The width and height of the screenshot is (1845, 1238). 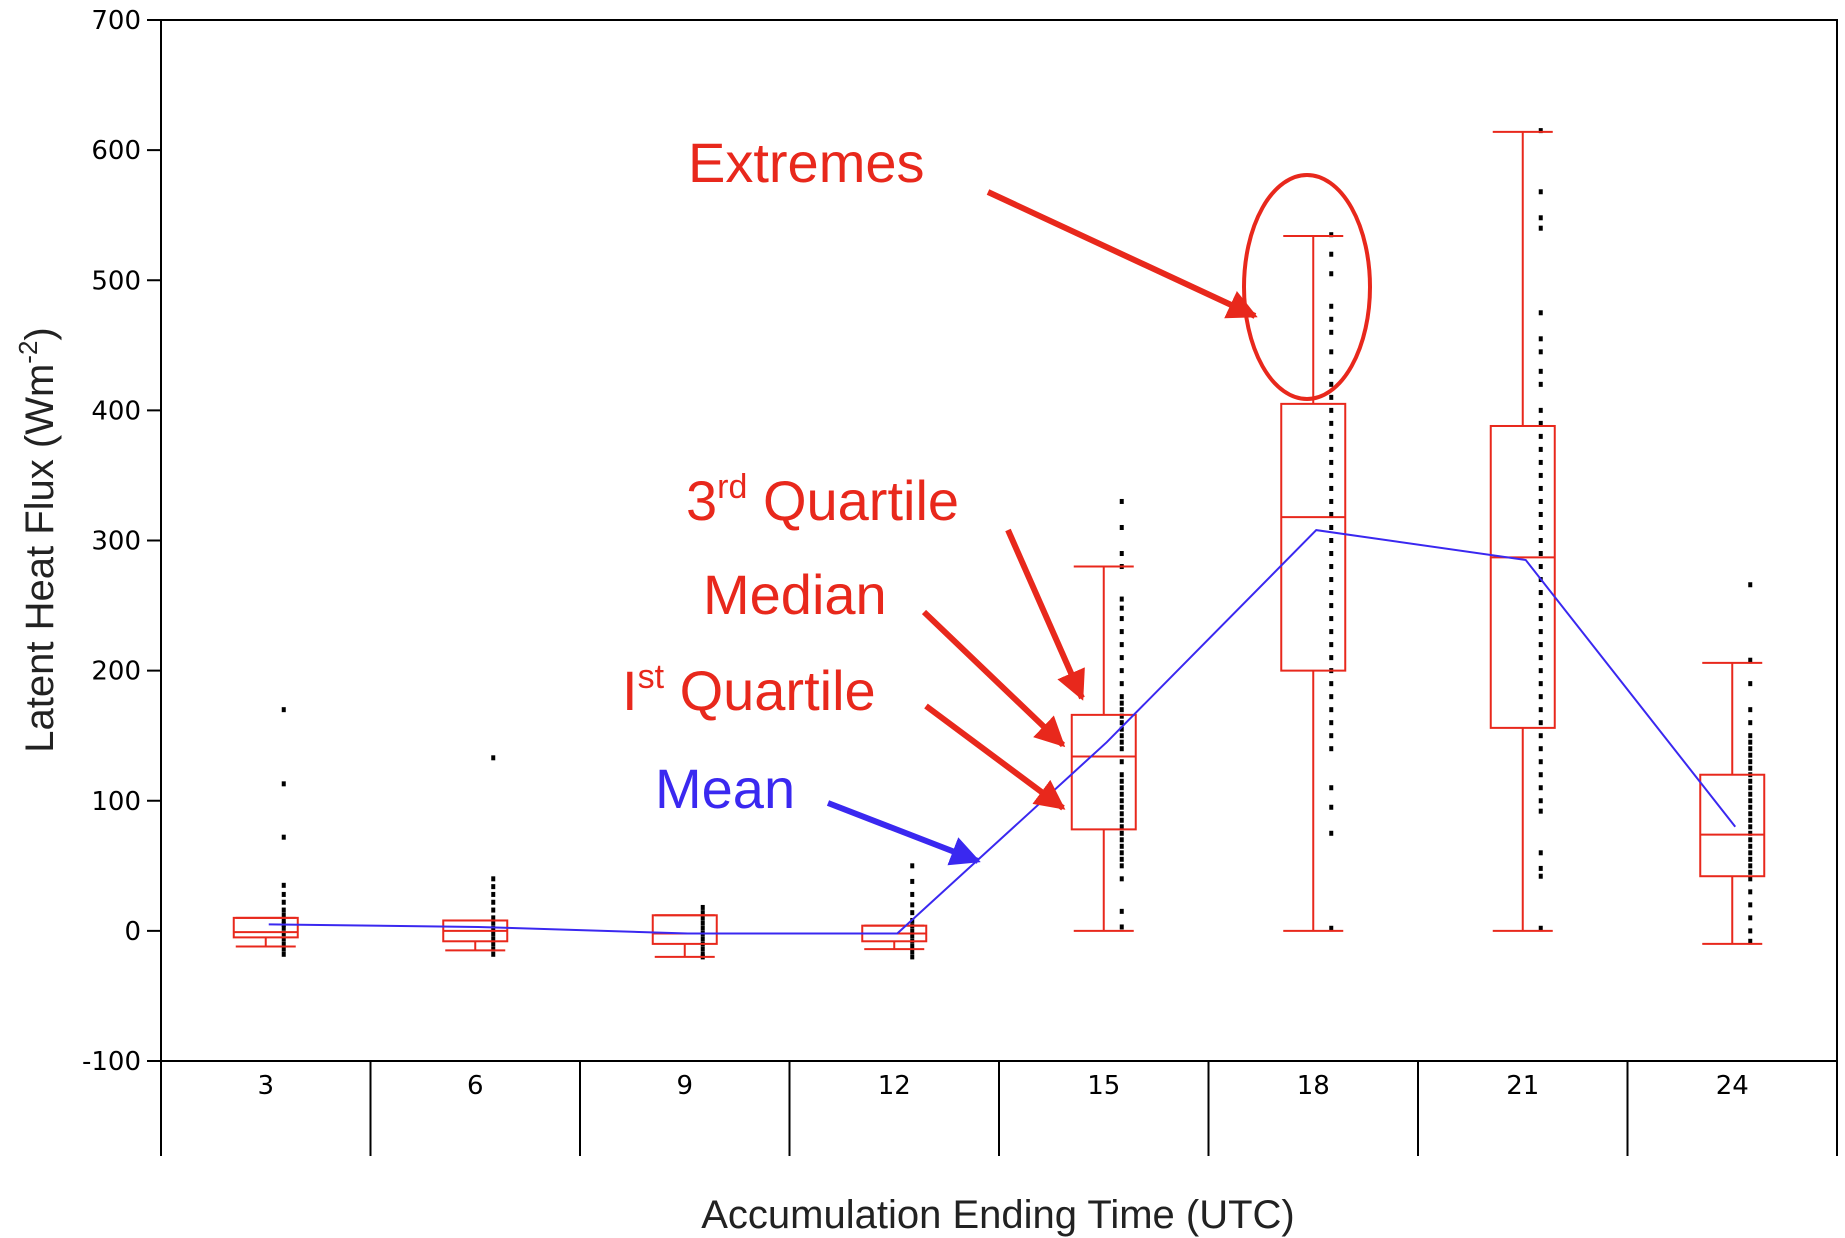 What do you see at coordinates (116, 21) in the screenshot?
I see `y-tick-label: 700` at bounding box center [116, 21].